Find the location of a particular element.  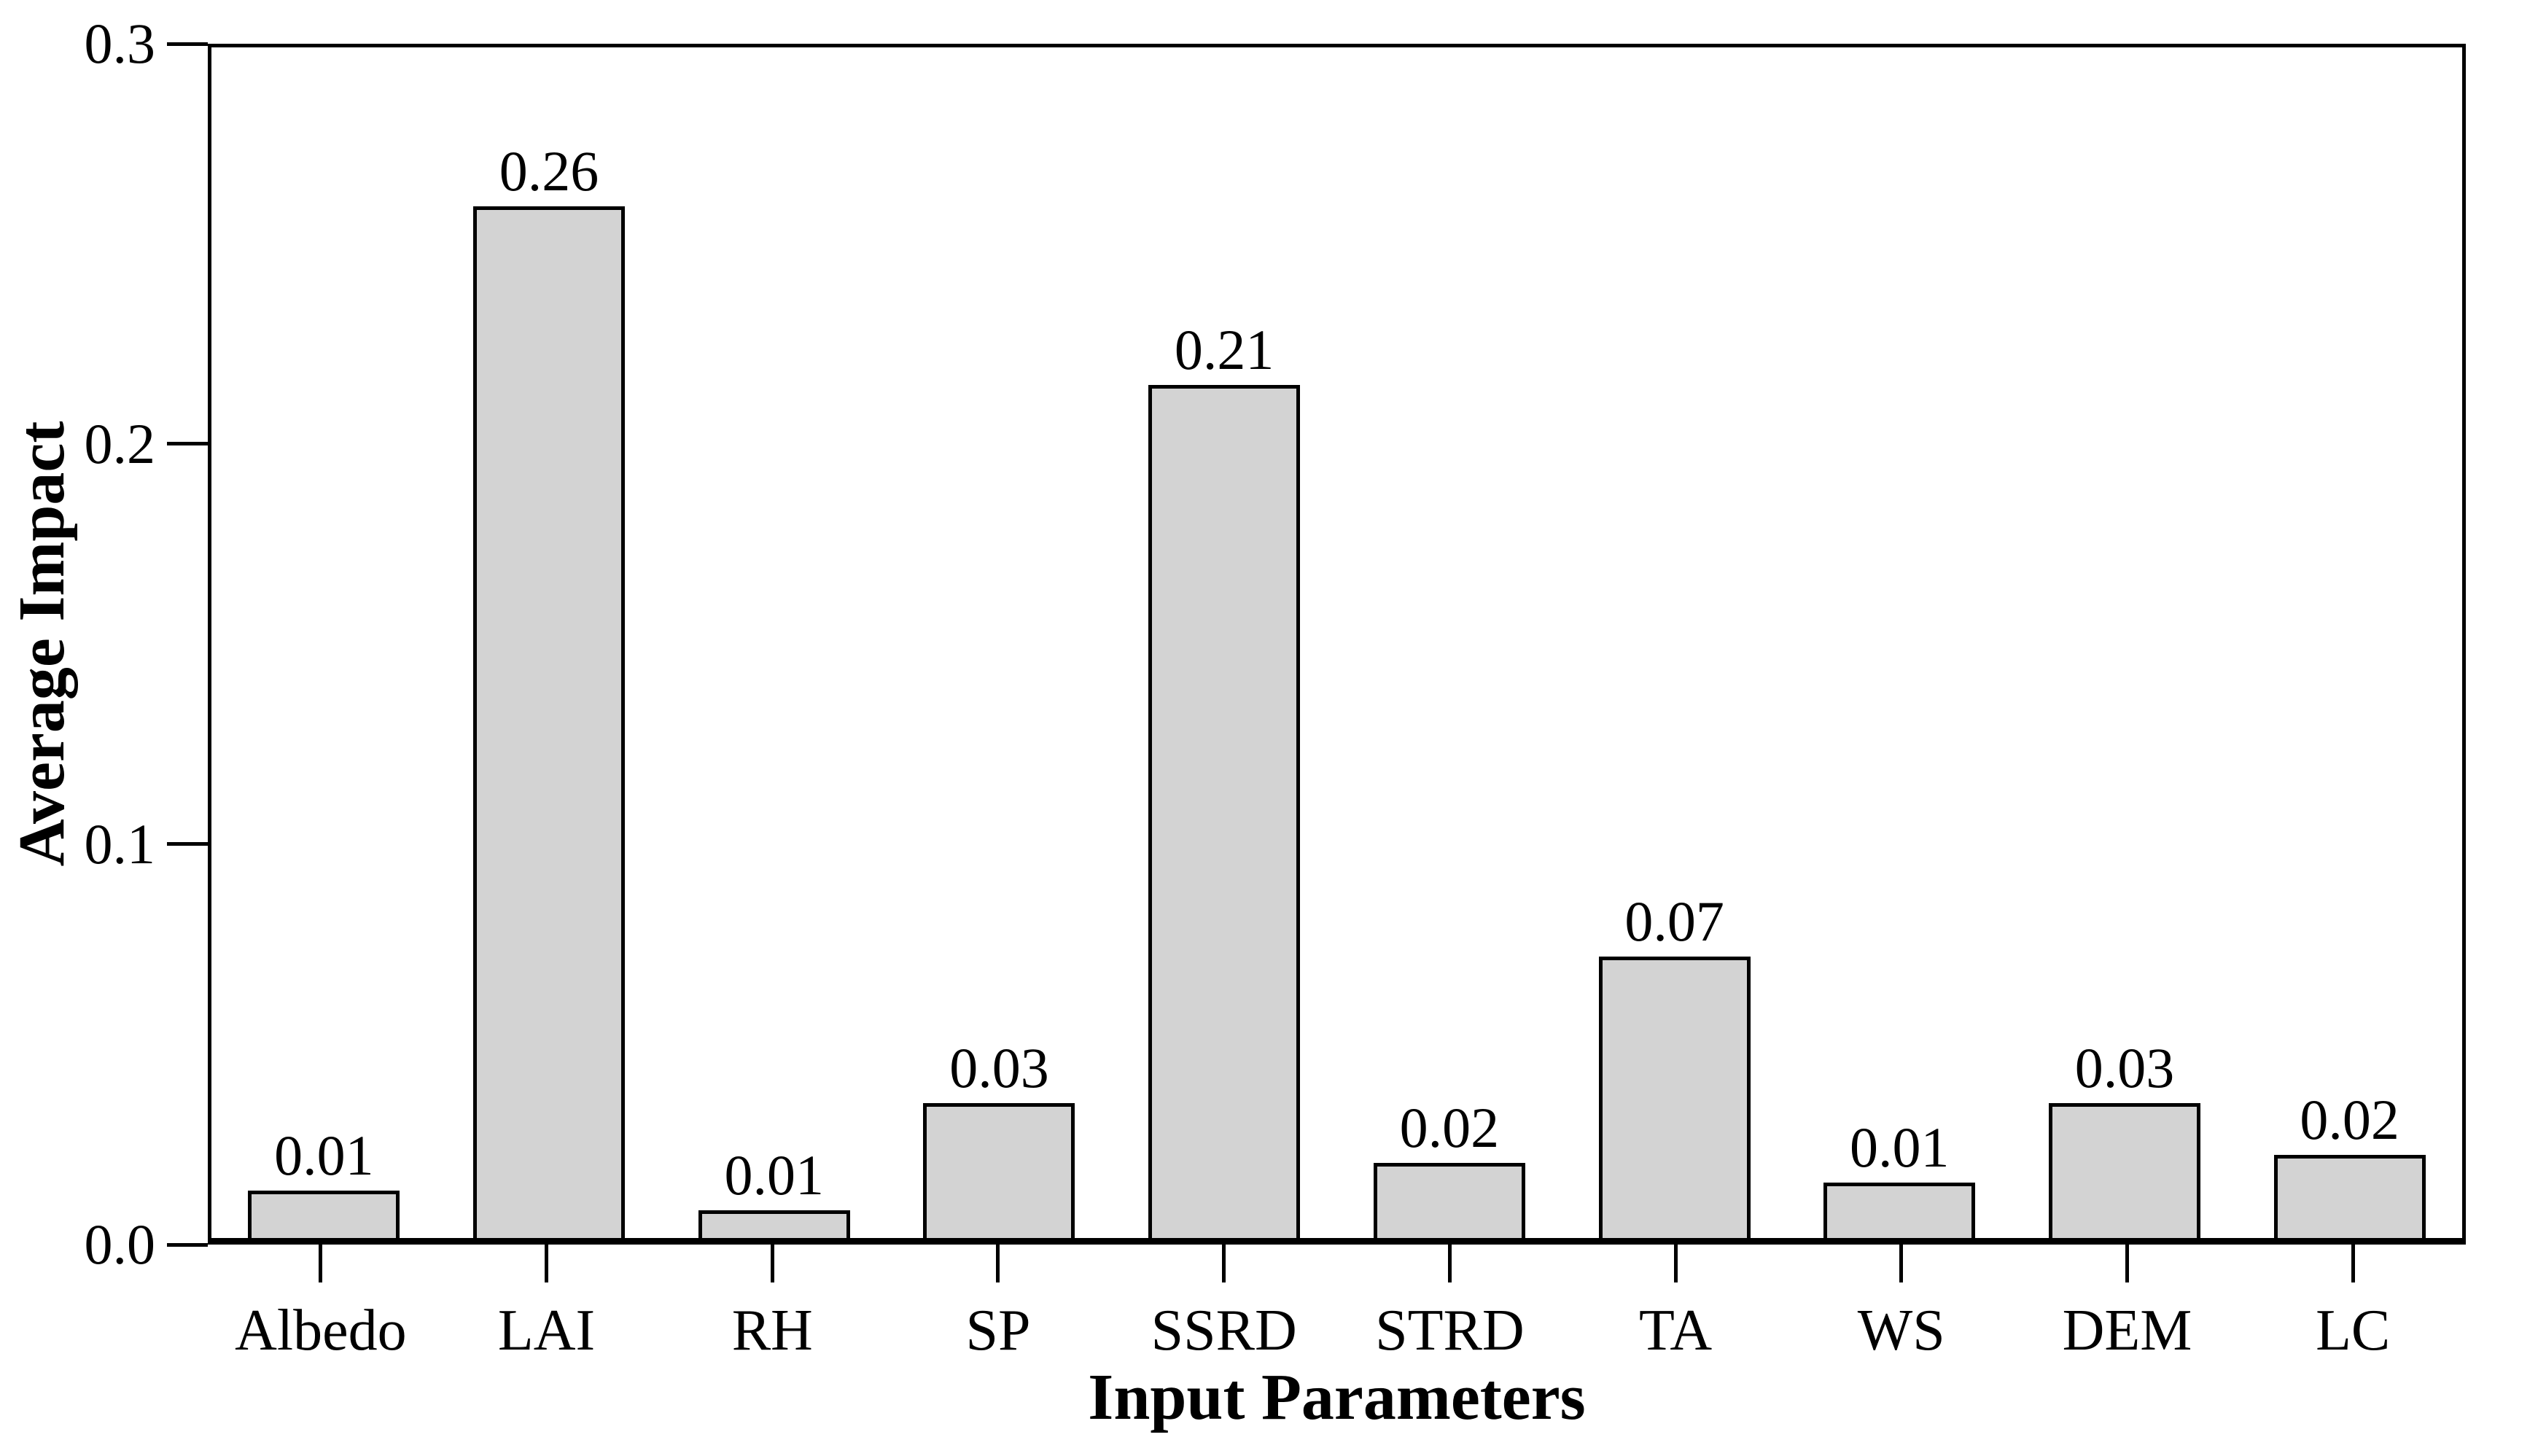

y-tick-label: 0.1 is located at coordinates (120, 843).